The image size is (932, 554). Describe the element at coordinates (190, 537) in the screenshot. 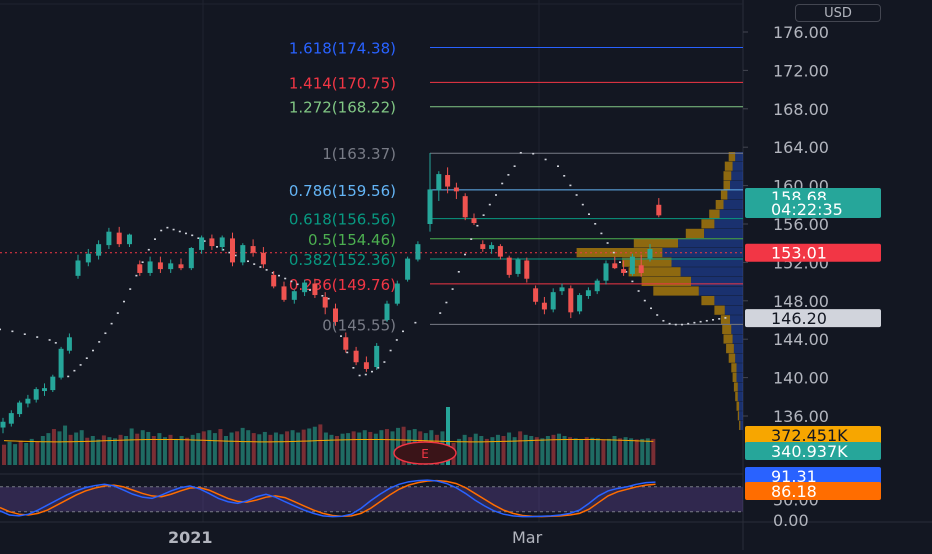

I see `x-tick-label: 2021` at that location.